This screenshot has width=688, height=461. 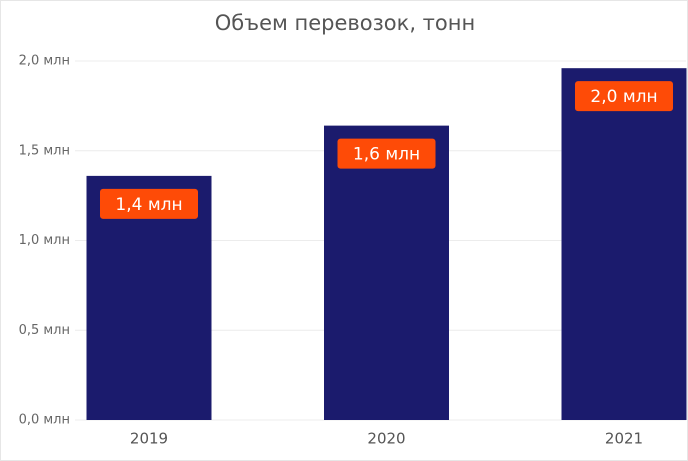 I want to click on y-tick-label: 1,5 млн, so click(x=44, y=150).